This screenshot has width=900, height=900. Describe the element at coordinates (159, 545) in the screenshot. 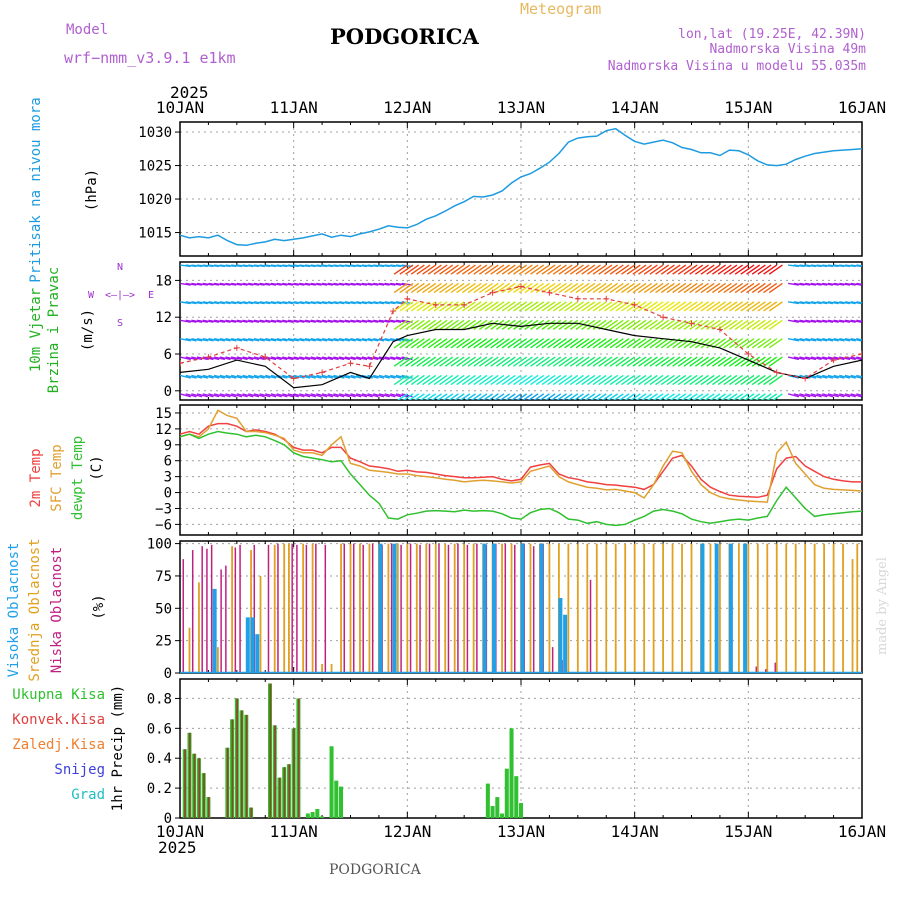

I see `ytick-label: 100` at that location.